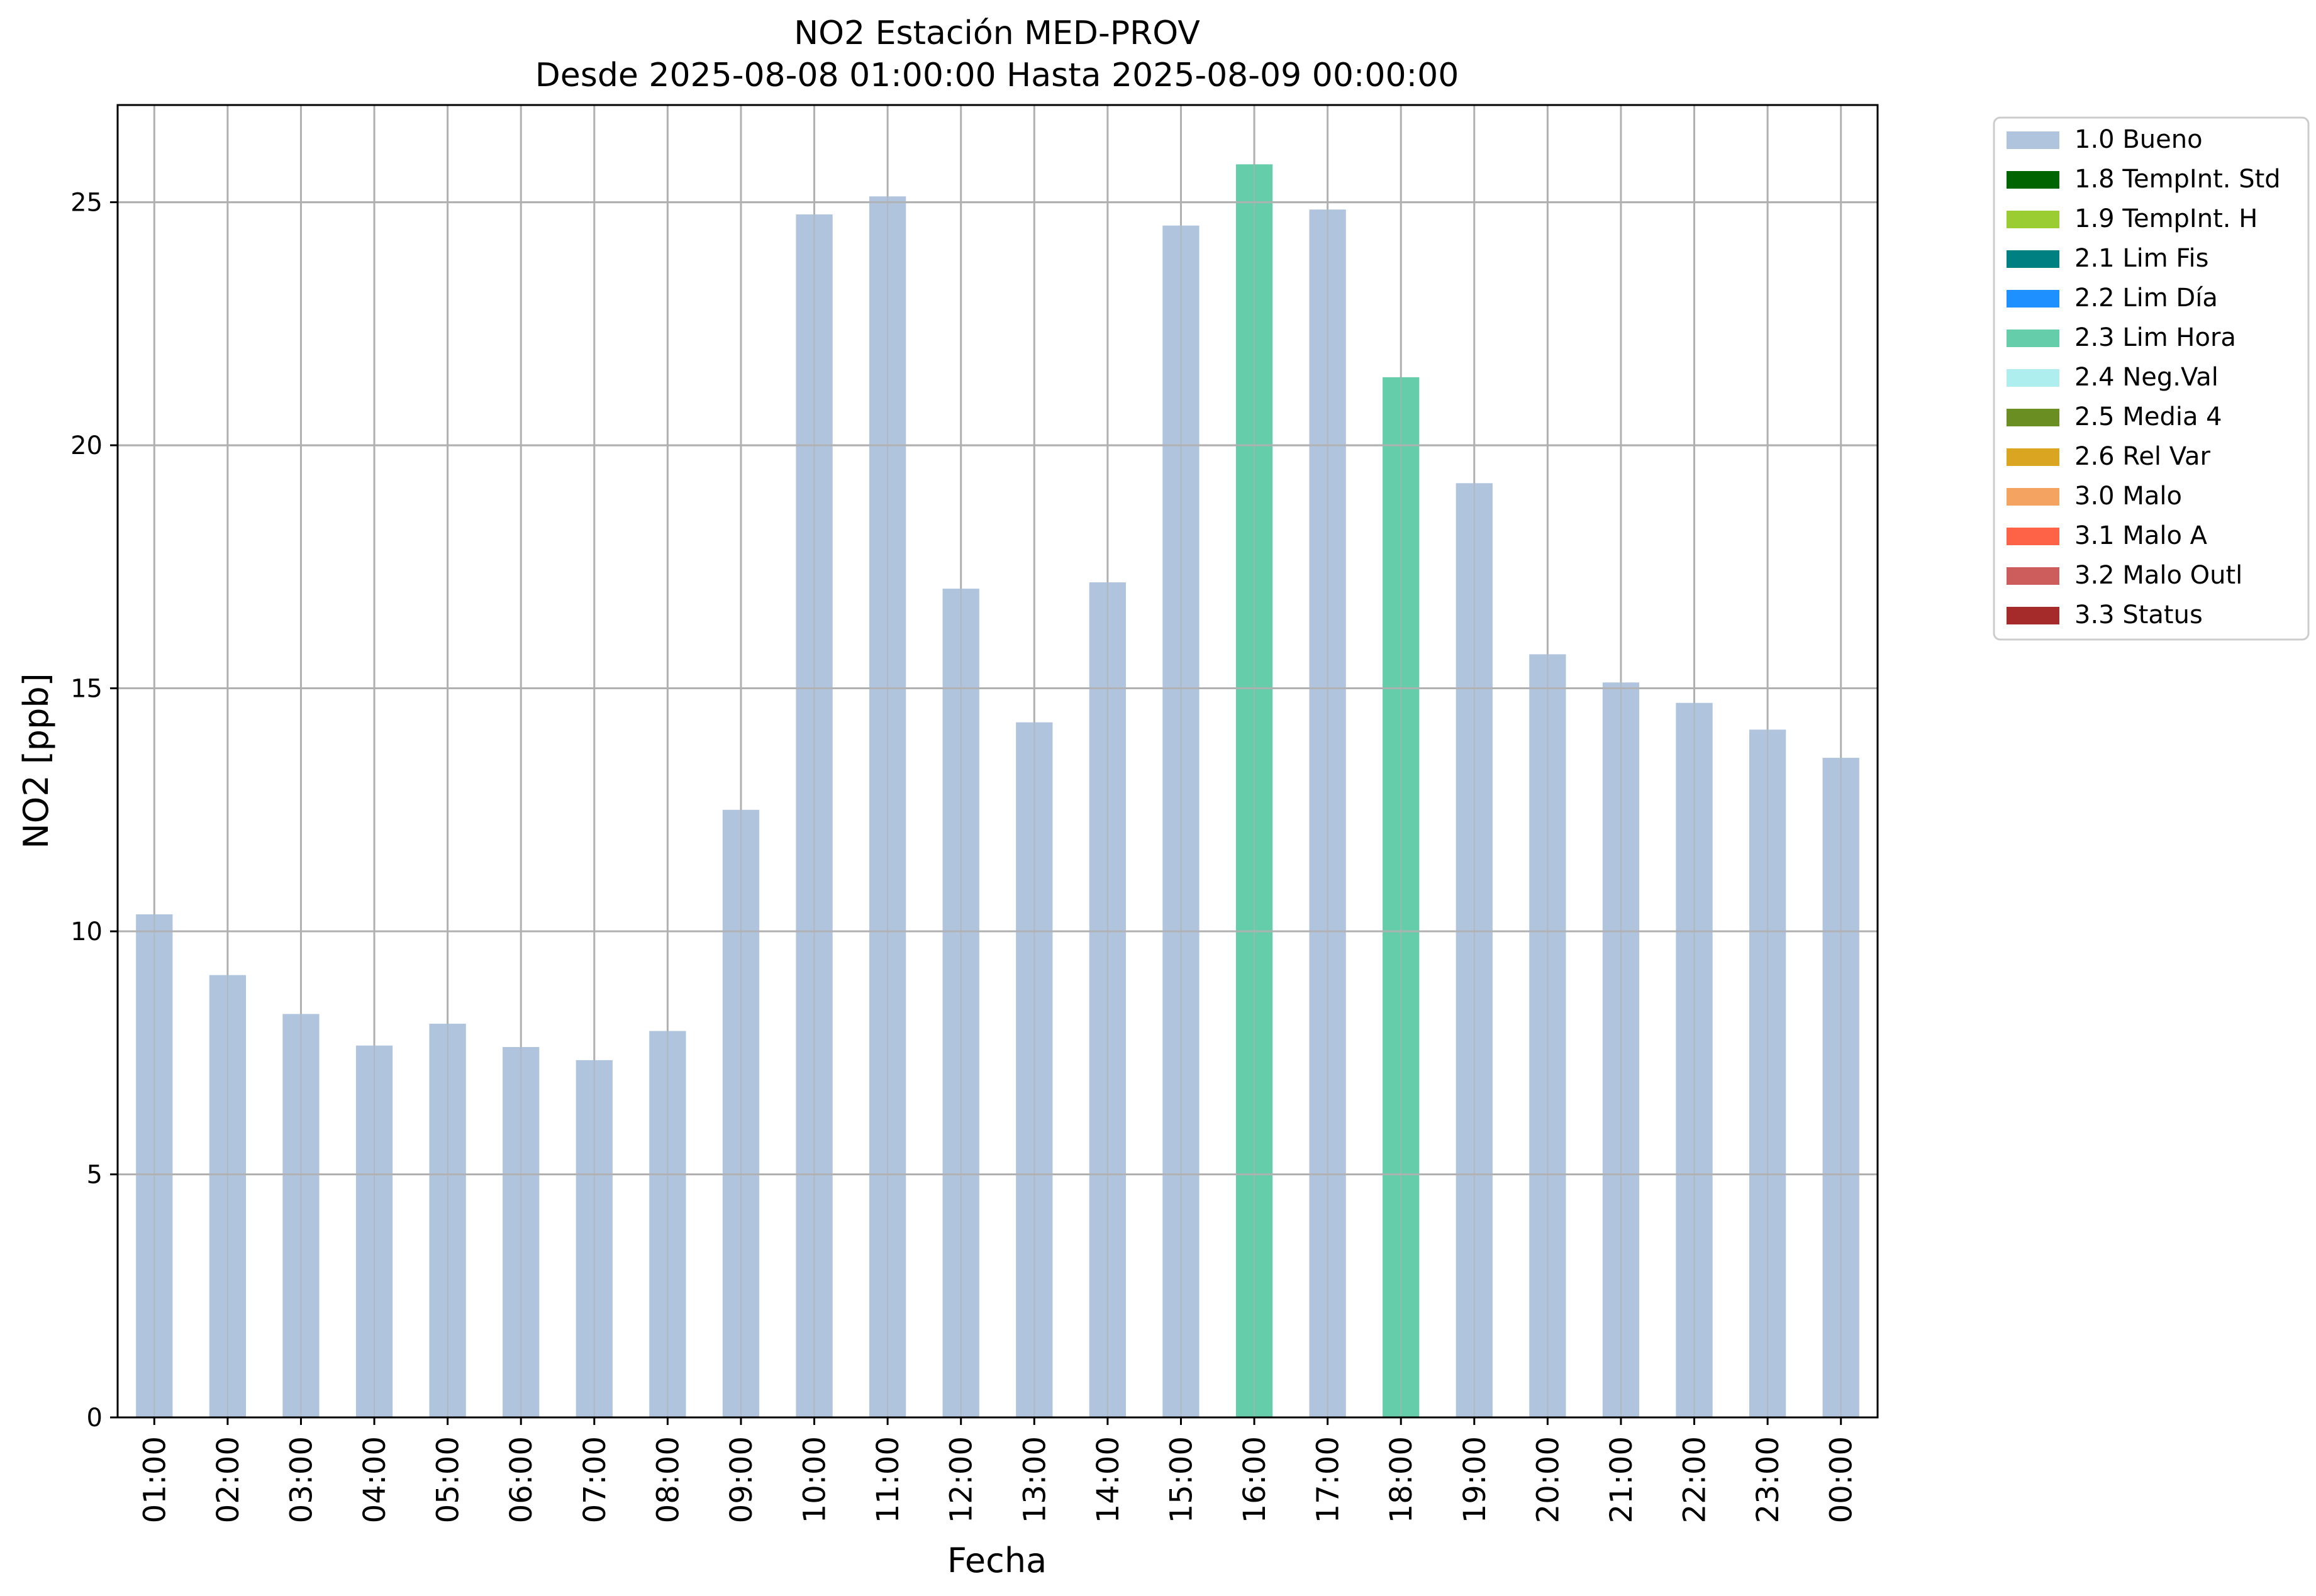  Describe the element at coordinates (1768, 1480) in the screenshot. I see `x-tick-label: 23:00` at that location.